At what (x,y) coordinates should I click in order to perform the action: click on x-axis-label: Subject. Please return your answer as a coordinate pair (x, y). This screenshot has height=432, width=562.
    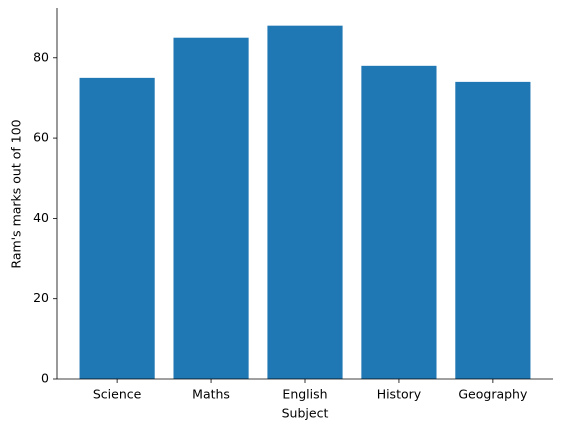
    Looking at the image, I should click on (305, 413).